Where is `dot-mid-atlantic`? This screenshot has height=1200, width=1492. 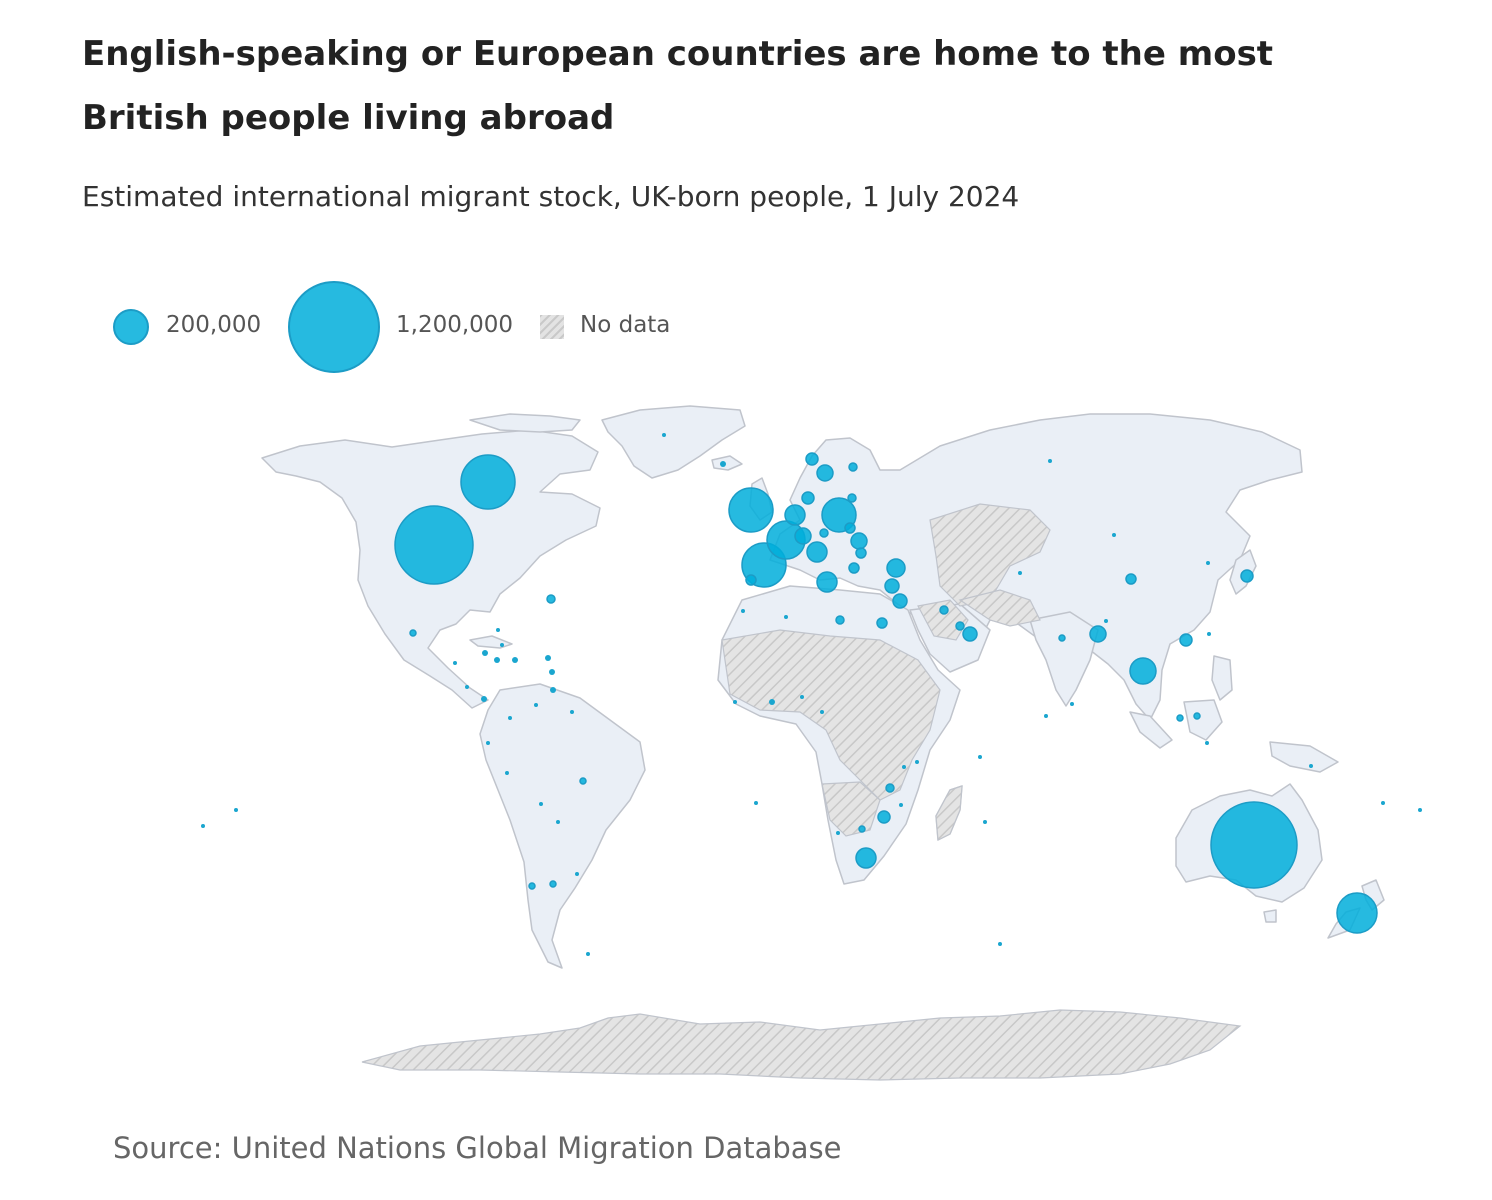 dot-mid-atlantic is located at coordinates (786, 617).